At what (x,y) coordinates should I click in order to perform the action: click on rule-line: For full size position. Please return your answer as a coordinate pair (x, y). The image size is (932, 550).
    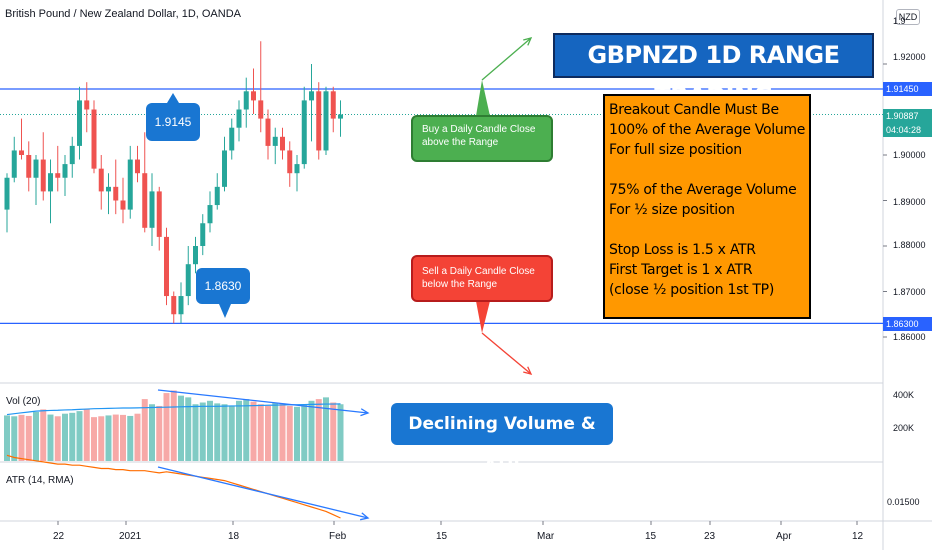
    Looking at the image, I should click on (675, 150).